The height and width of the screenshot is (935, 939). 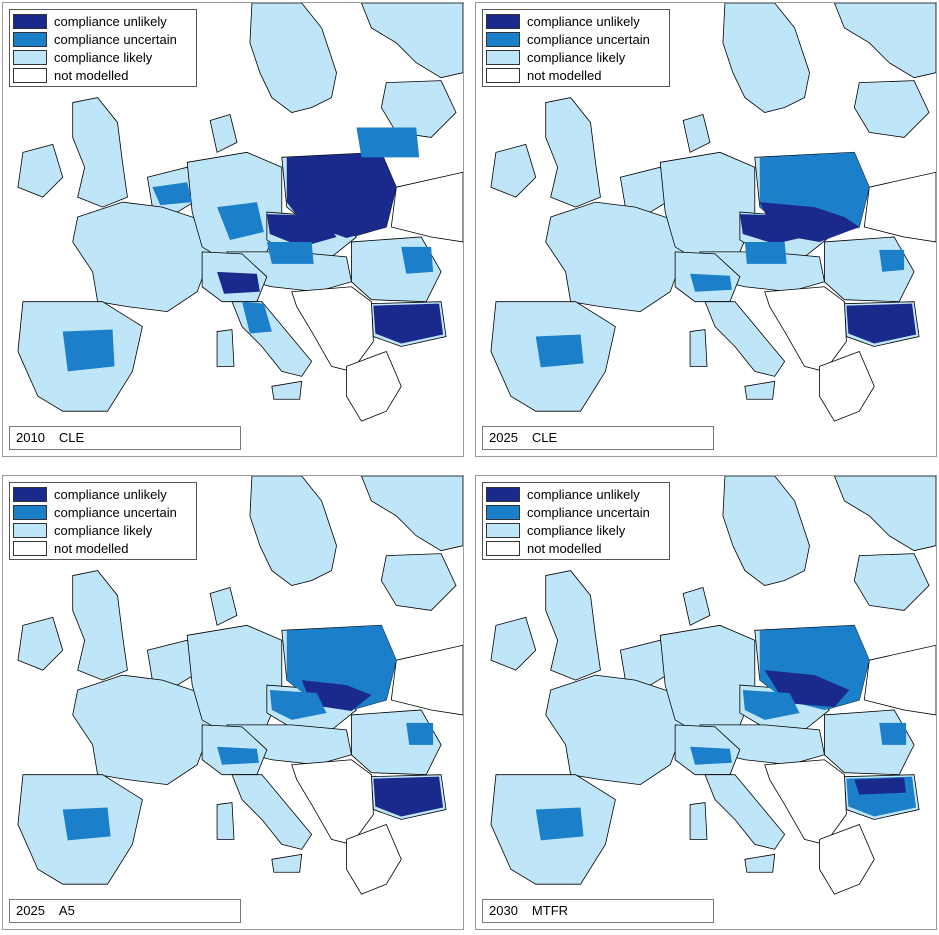 I want to click on legend-label: compliance unlikely, so click(x=110, y=494).